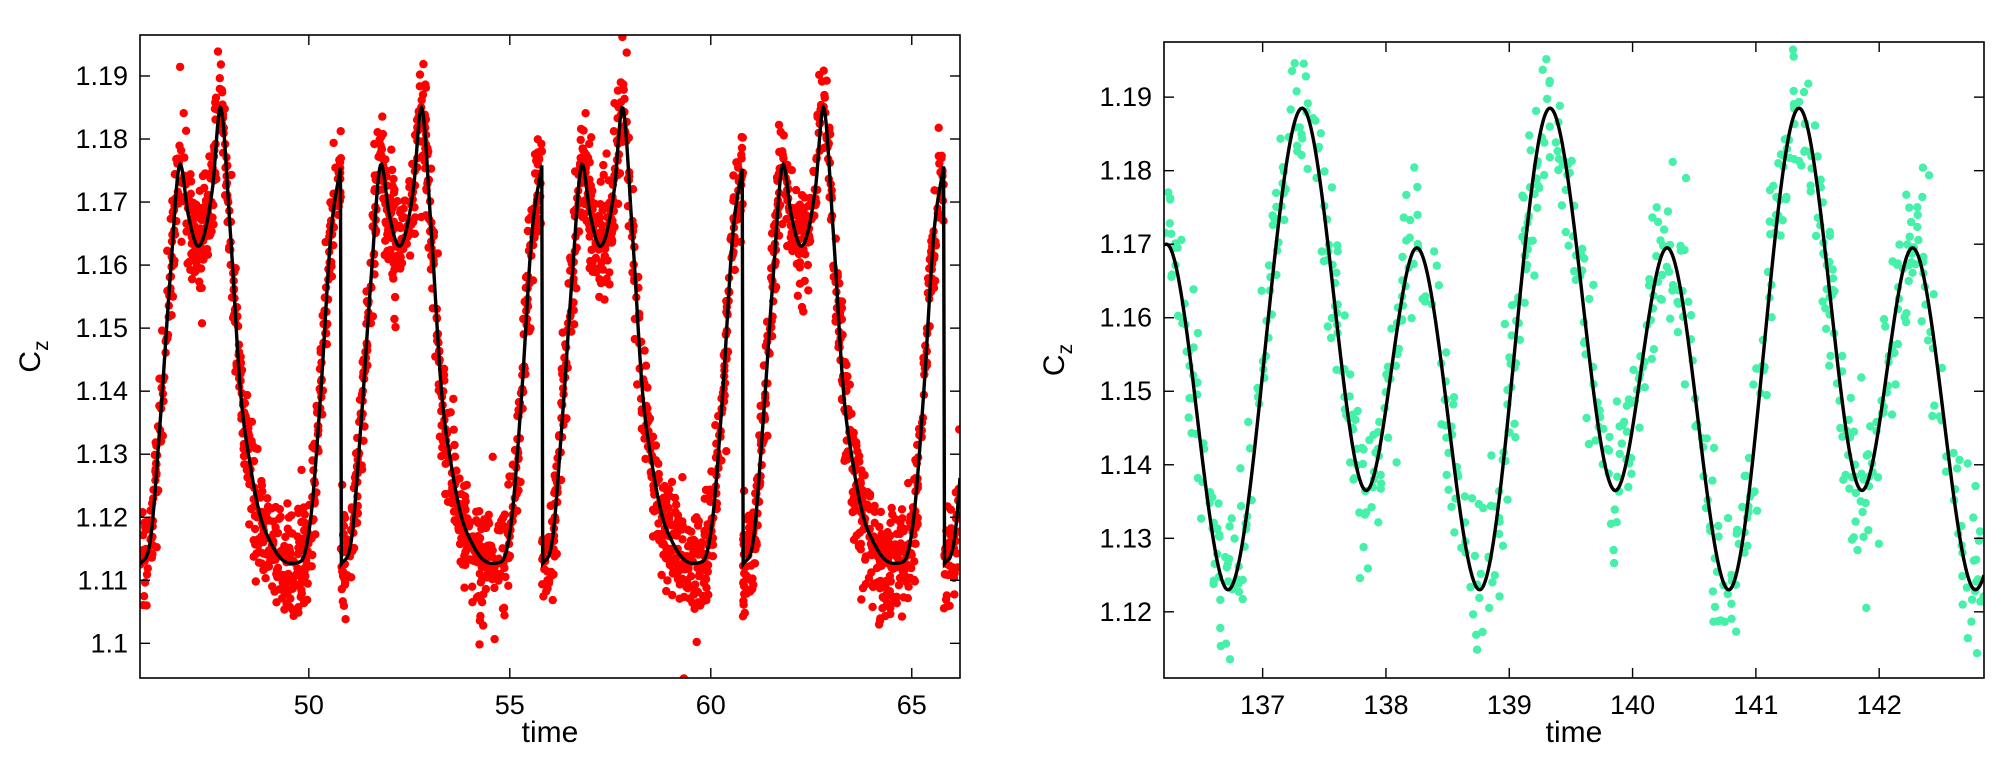 The image size is (2000, 765). What do you see at coordinates (1125, 612) in the screenshot?
I see `y-tick-label: 1.12` at bounding box center [1125, 612].